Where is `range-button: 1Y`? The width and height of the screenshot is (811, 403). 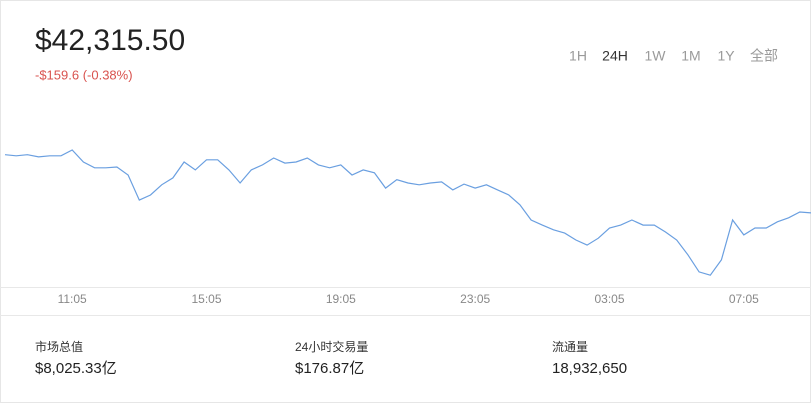
range-button: 1Y is located at coordinates (726, 56).